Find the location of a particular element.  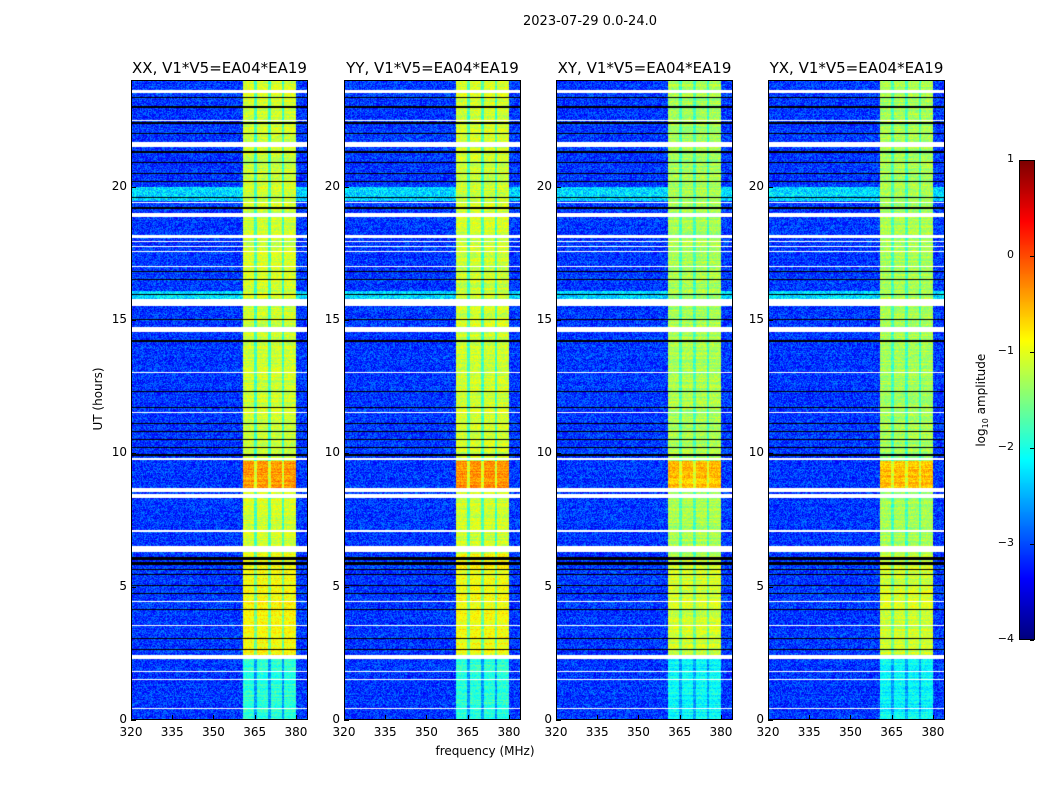

colorbar-label-sub: 10 is located at coordinates (986, 423).